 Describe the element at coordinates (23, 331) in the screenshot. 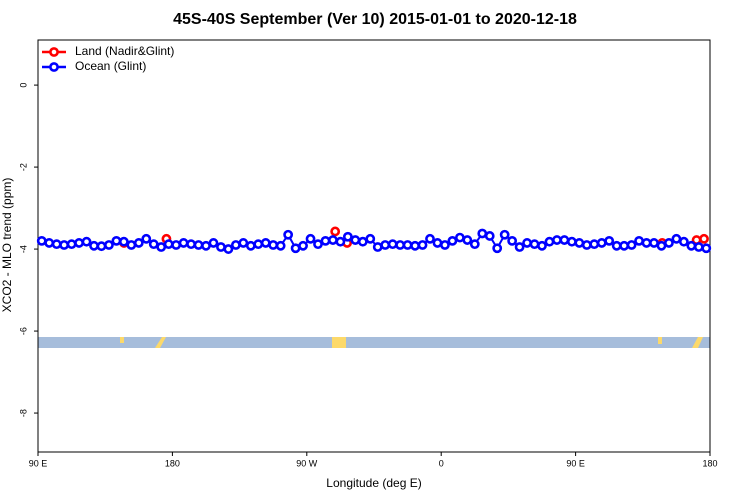

I see `y-tick-label: -6` at that location.